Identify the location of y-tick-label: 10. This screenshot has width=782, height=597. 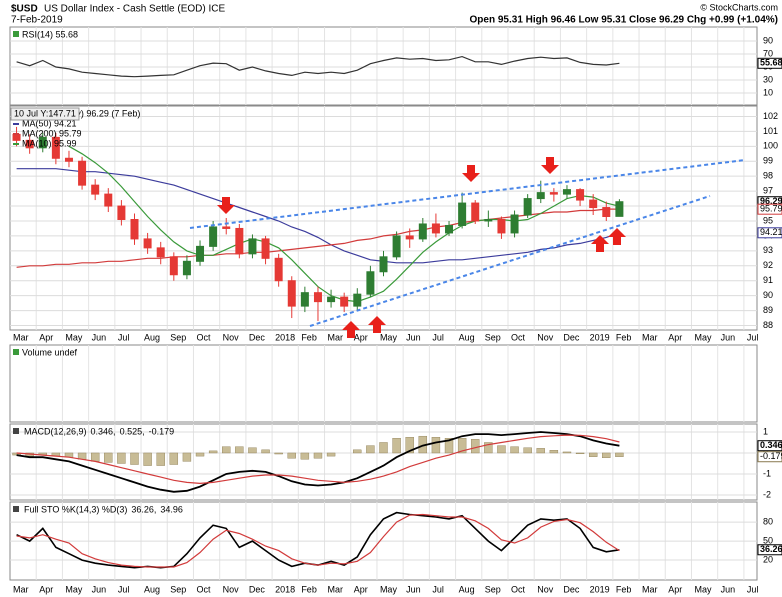
(768, 92).